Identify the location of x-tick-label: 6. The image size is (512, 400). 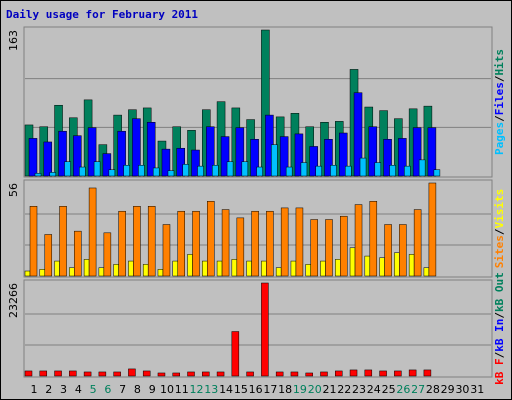
(107, 389).